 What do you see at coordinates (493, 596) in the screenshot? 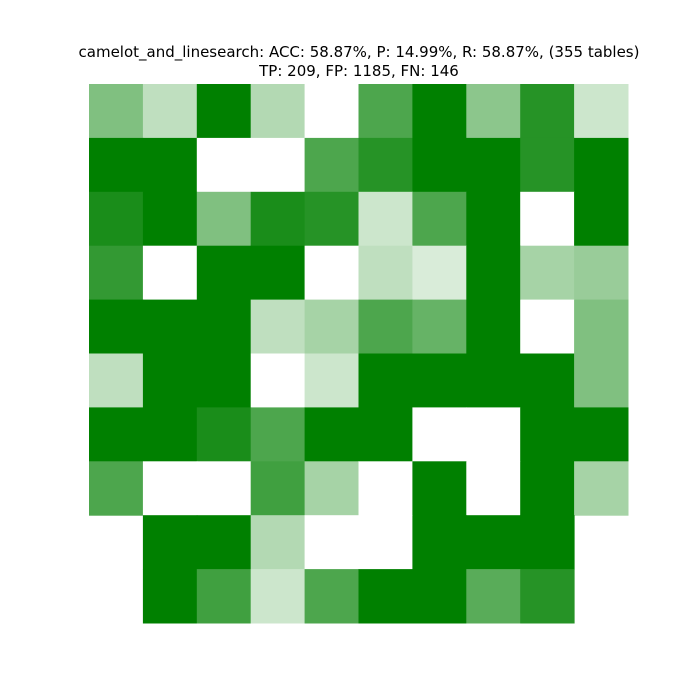
I see `heatmap-cell-r9-c7` at bounding box center [493, 596].